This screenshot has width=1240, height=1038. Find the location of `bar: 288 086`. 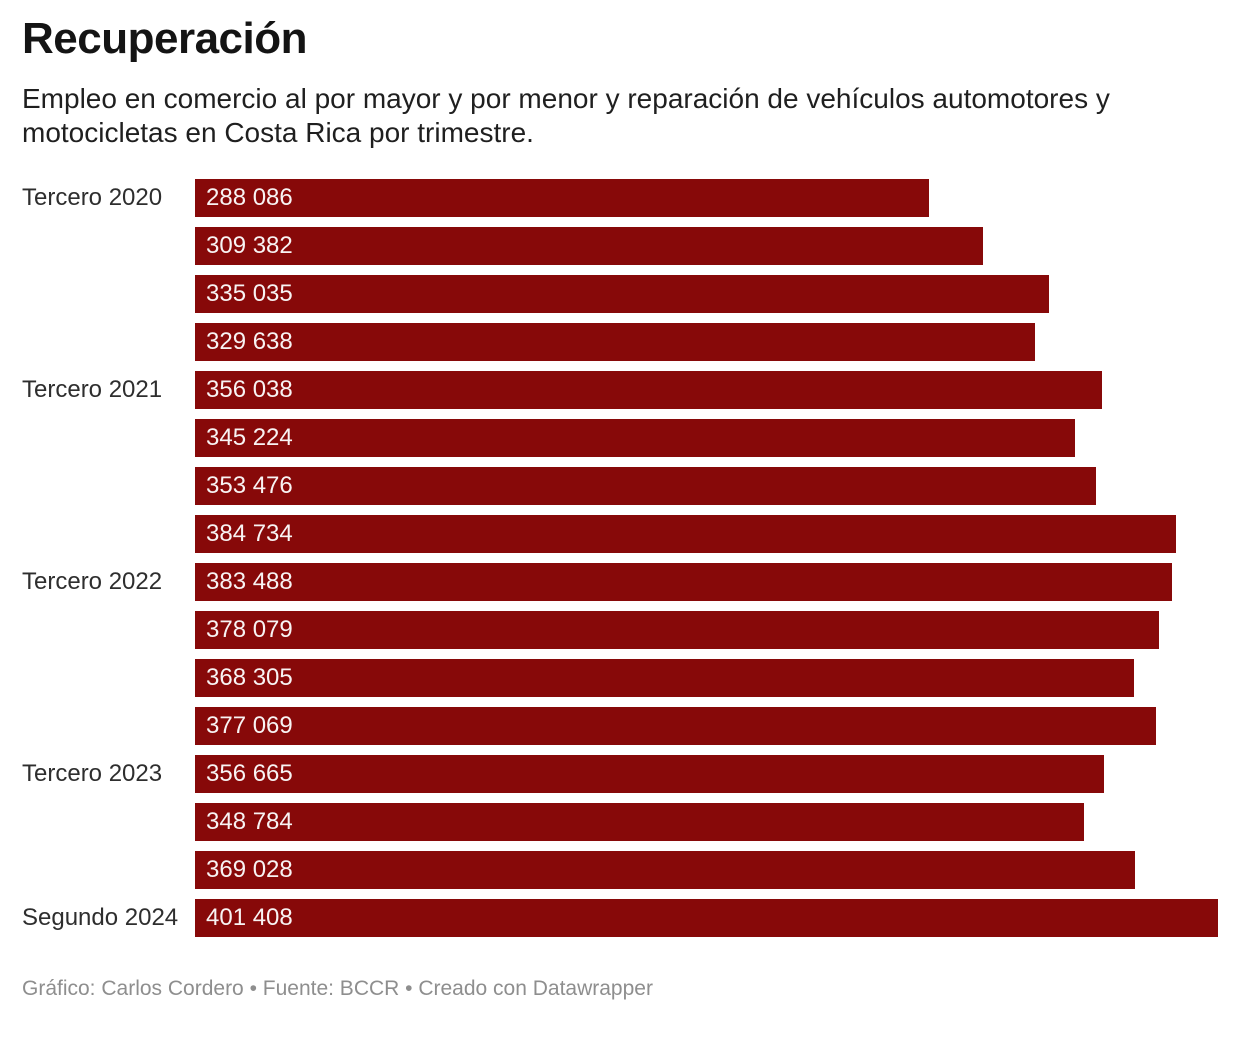

bar: 288 086 is located at coordinates (562, 197).